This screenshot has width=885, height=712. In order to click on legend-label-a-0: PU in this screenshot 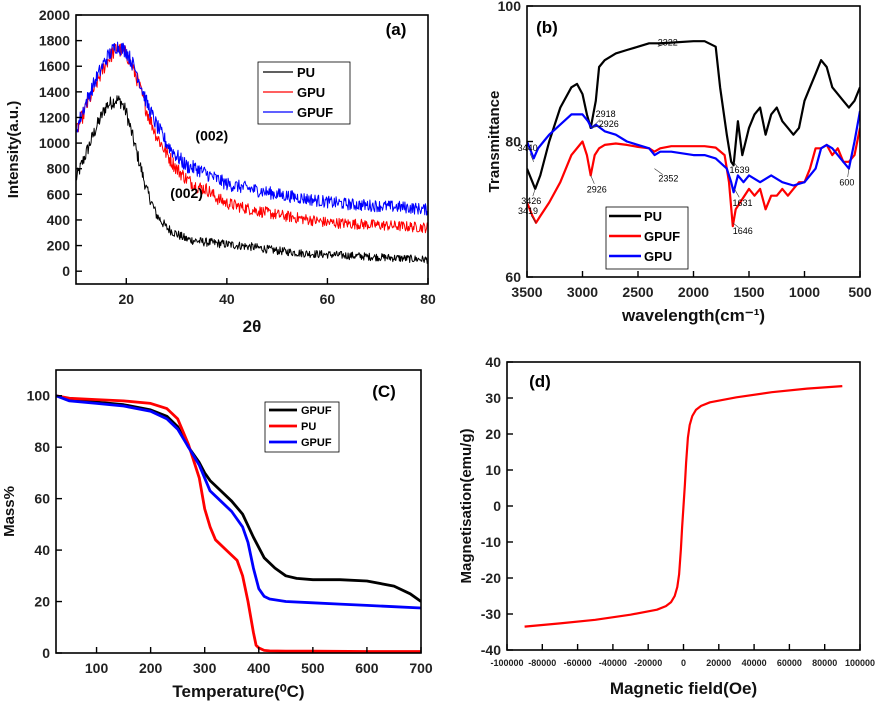, I will do `click(306, 72)`.